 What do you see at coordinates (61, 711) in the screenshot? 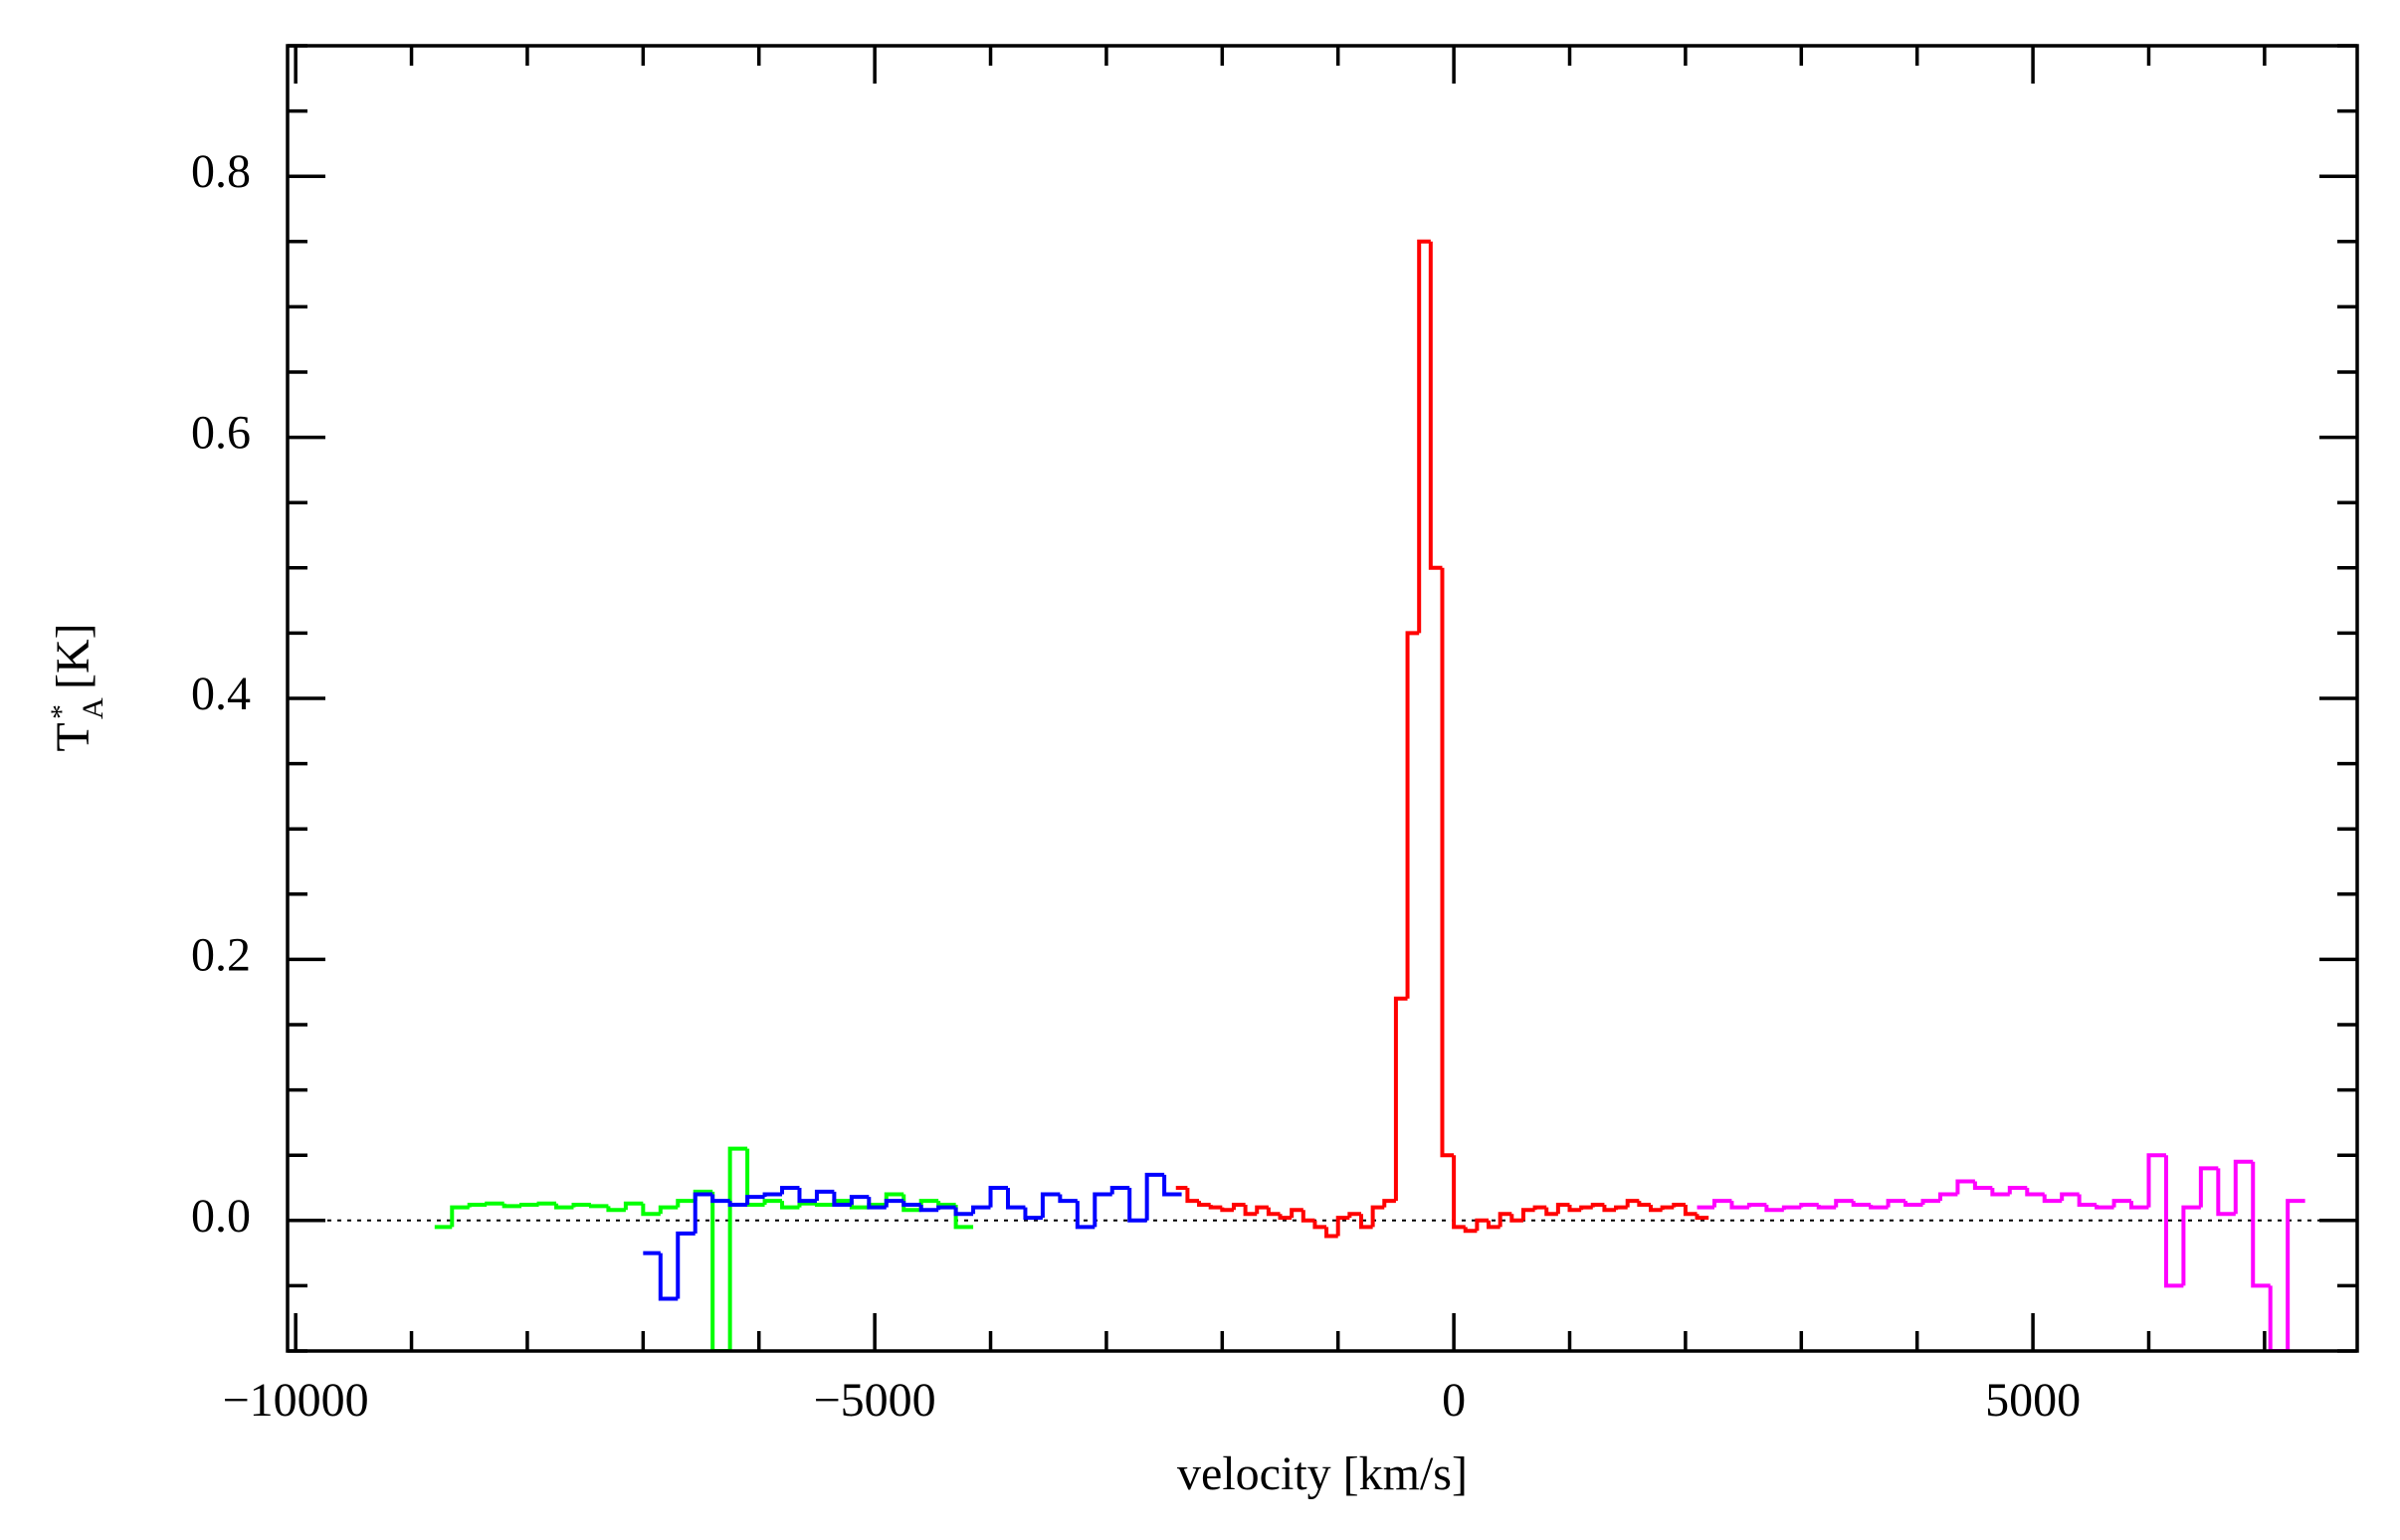
I see `y-label-sup: *` at bounding box center [61, 711].